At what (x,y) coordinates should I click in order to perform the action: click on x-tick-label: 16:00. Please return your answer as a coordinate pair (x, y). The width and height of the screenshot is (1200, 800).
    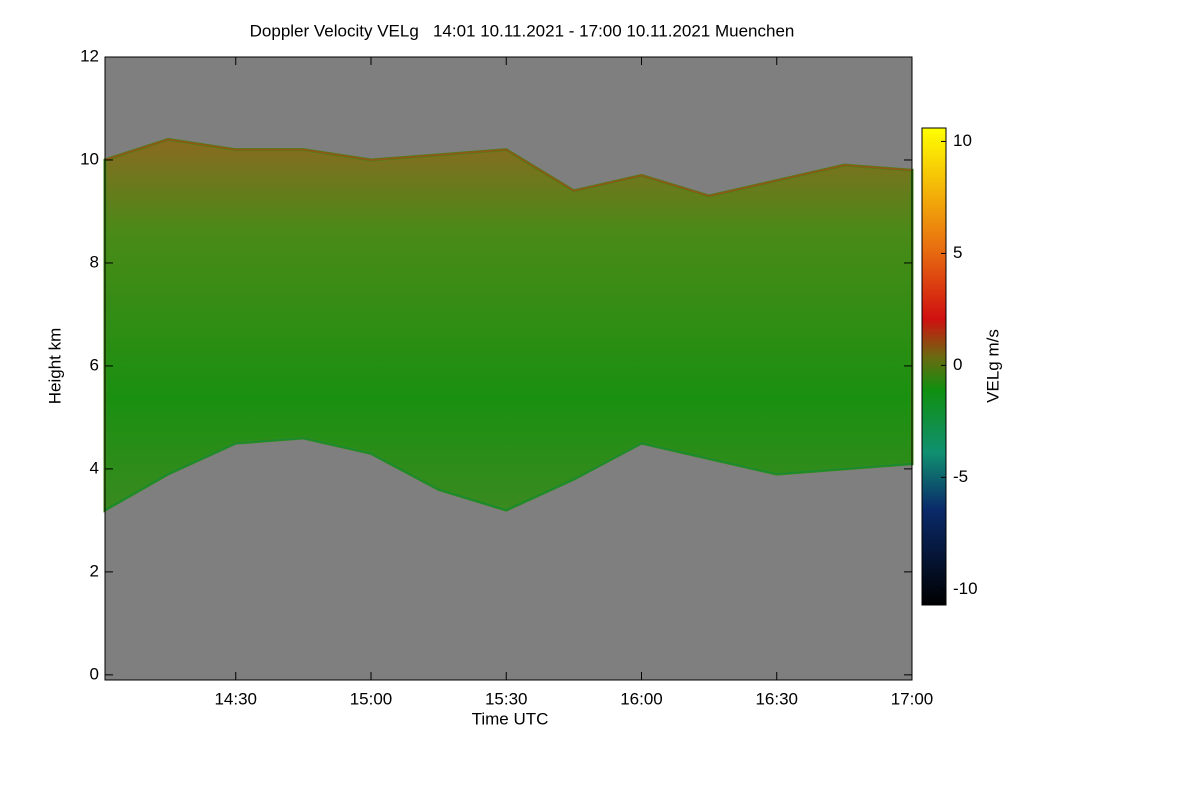
    Looking at the image, I should click on (641, 698).